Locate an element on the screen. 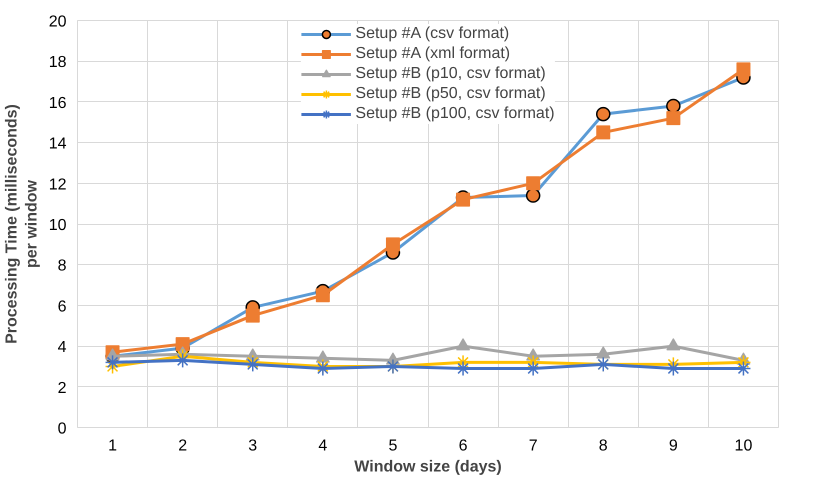  legend-label: Setup #B (p50, csv format) is located at coordinates (450, 94).